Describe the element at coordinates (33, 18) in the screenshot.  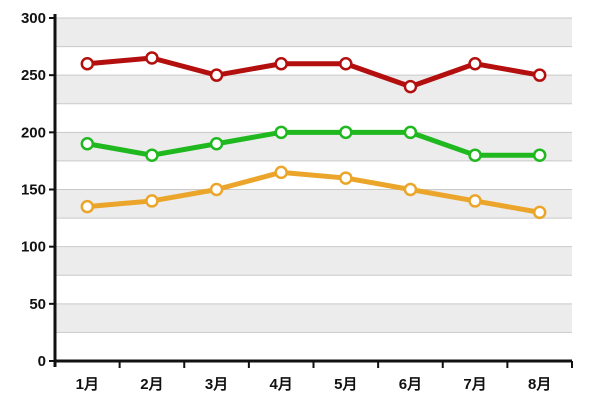
I see `y-tick-label: 300` at that location.